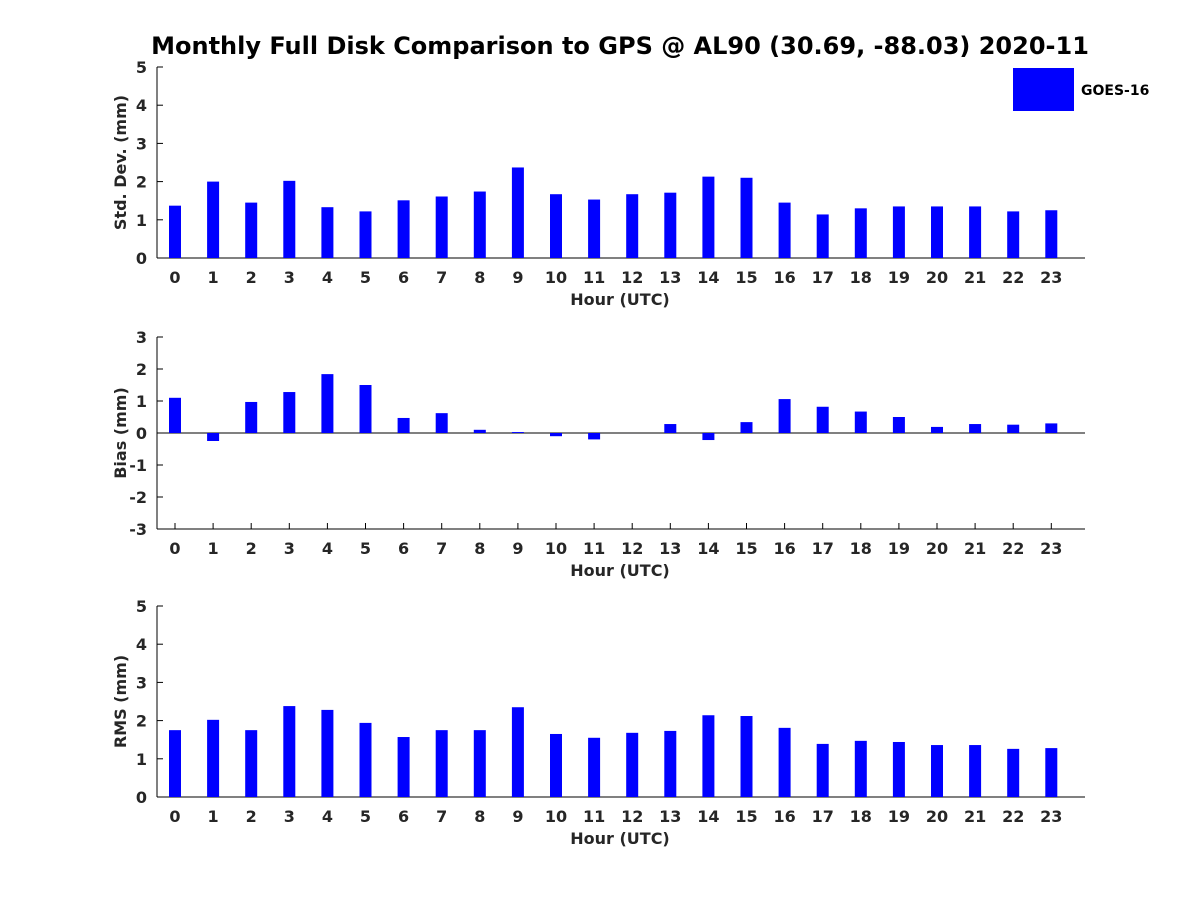 Image resolution: width=1200 pixels, height=900 pixels. What do you see at coordinates (620, 299) in the screenshot?
I see `std-dev-x-label: Hour (UTC)` at bounding box center [620, 299].